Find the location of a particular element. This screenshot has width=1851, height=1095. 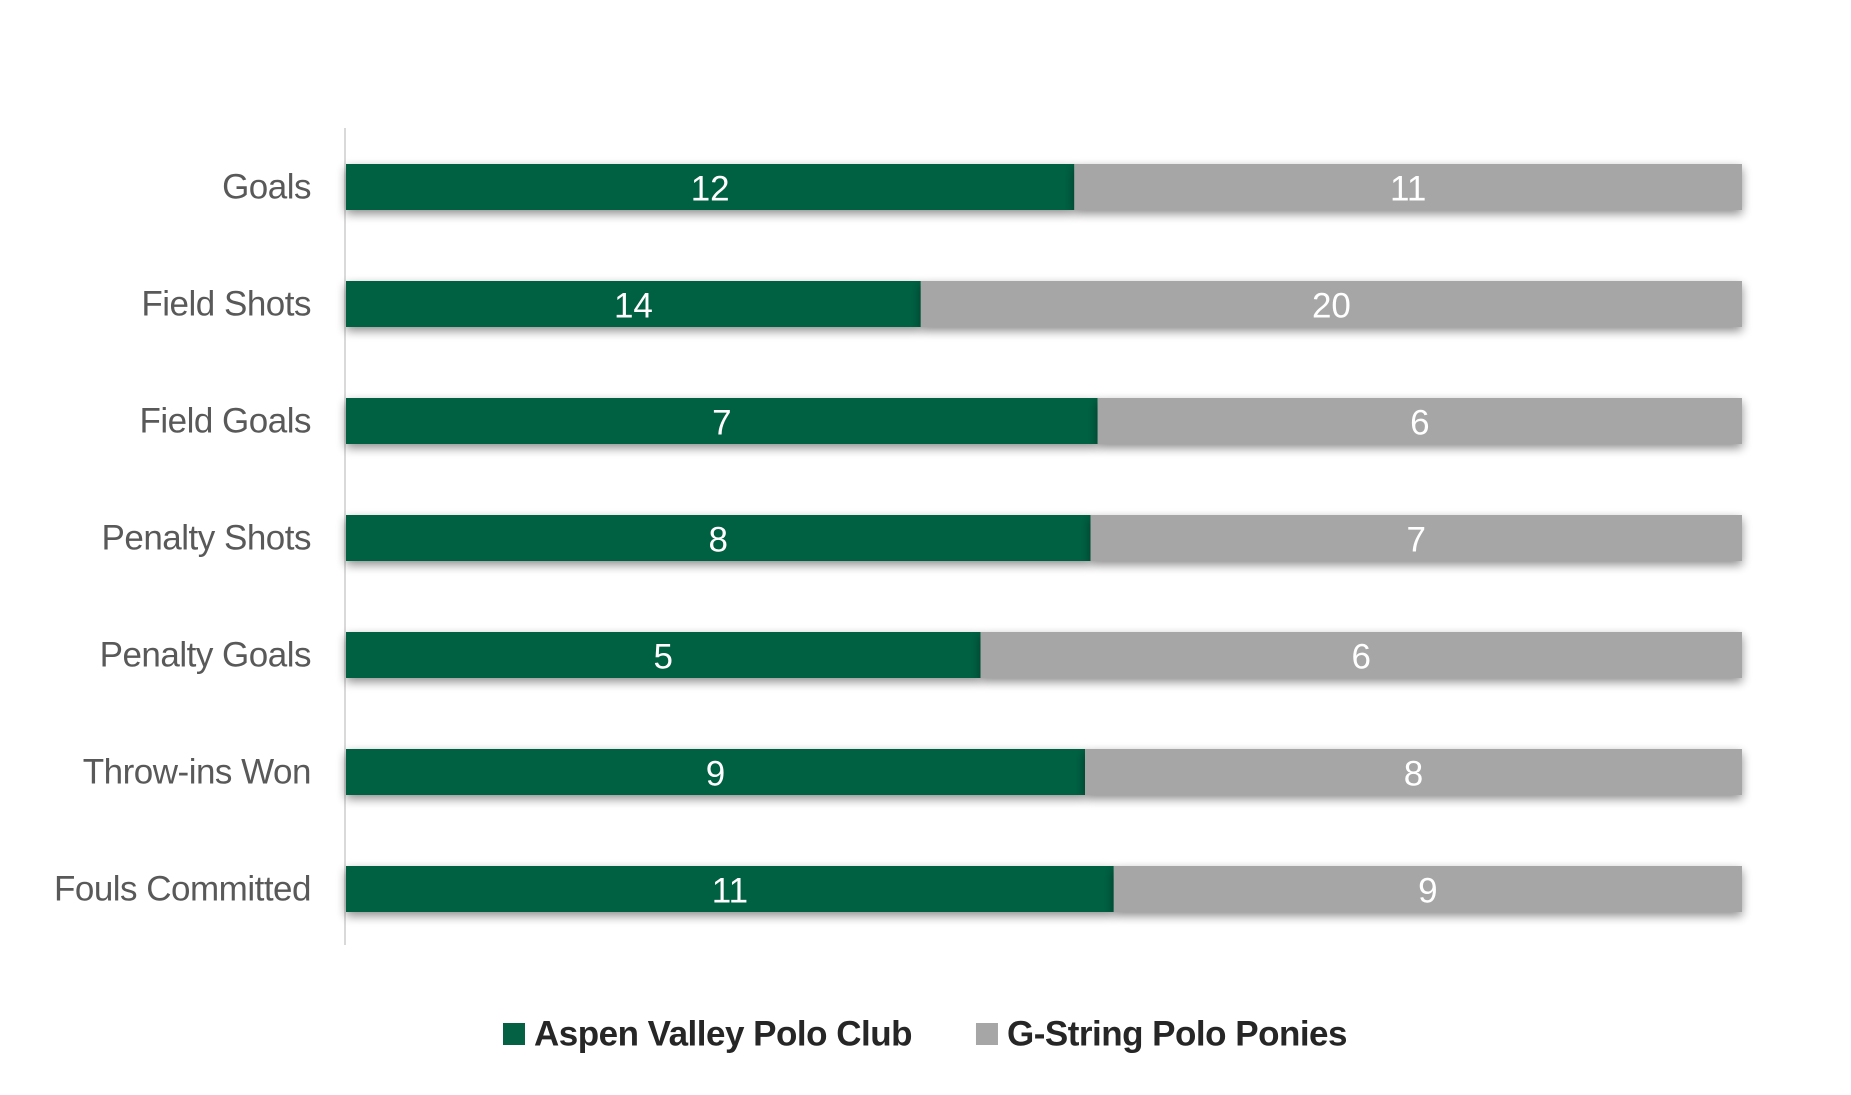

data-label-aspen-valley-polo-club-goals: 12 is located at coordinates (710, 189).